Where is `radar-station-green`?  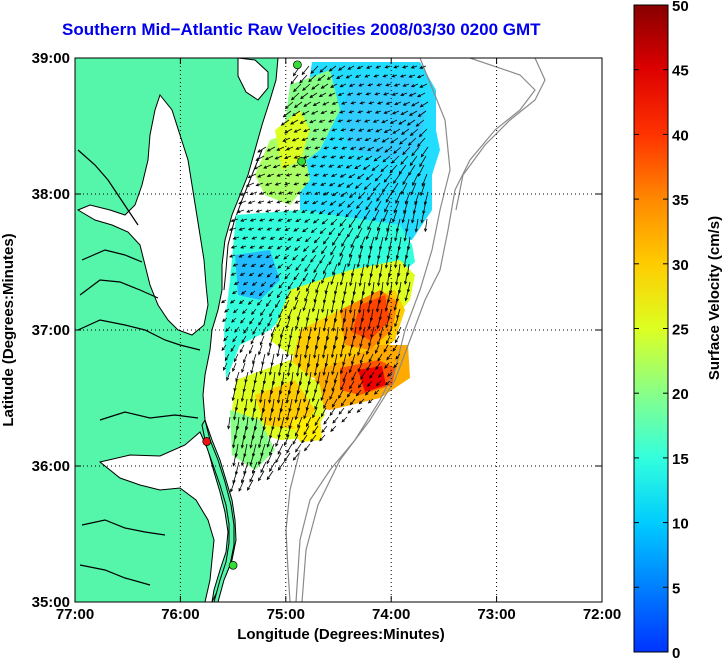 radar-station-green is located at coordinates (297, 65).